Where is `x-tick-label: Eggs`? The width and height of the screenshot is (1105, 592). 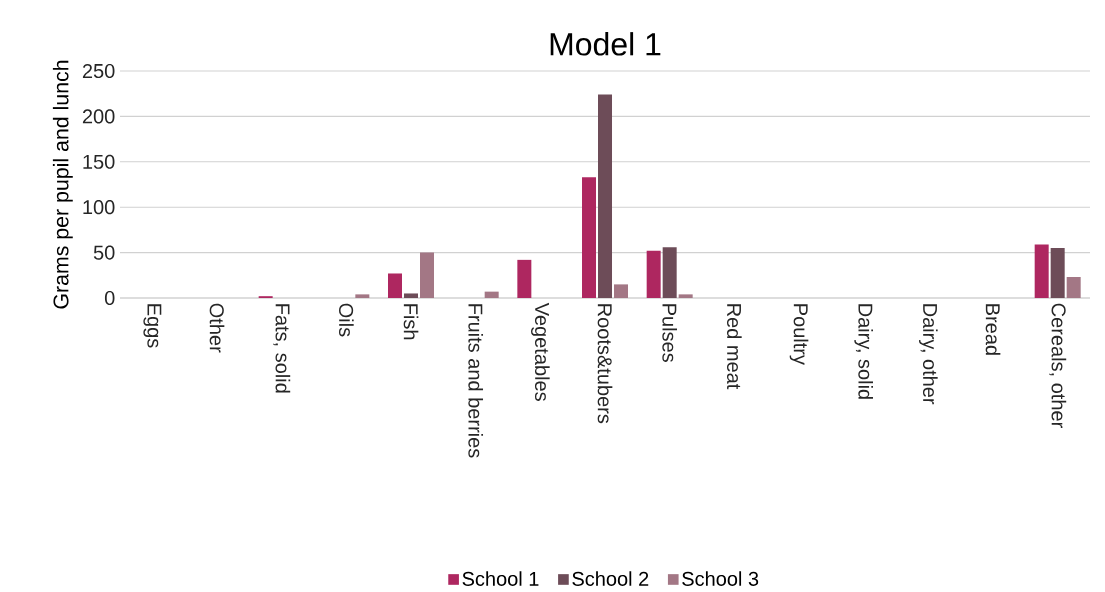 x-tick-label: Eggs is located at coordinates (152, 326).